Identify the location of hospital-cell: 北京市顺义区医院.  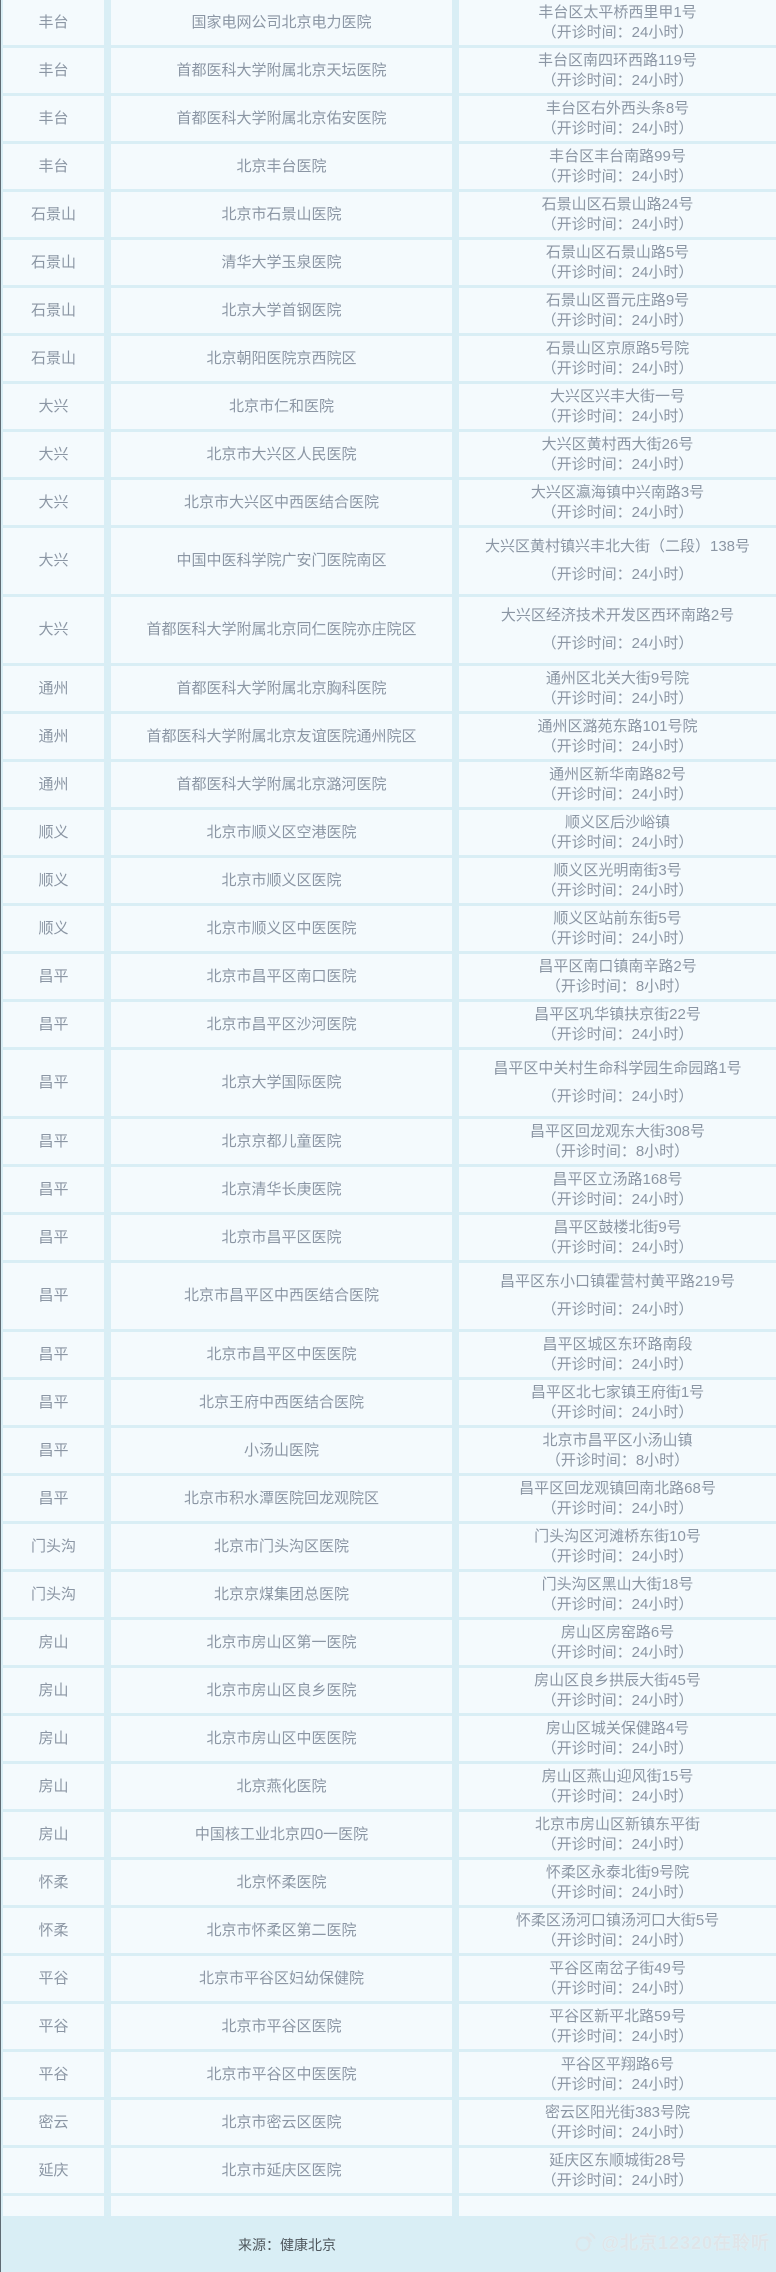
(281, 880).